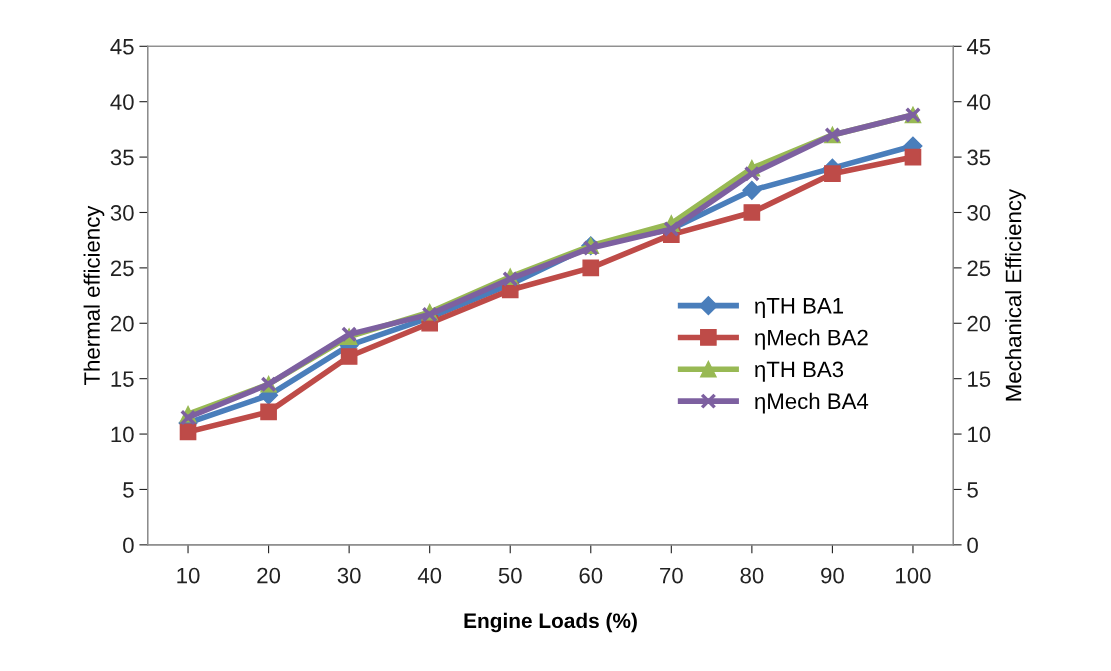  What do you see at coordinates (979, 323) in the screenshot?
I see `y2-tick-label: 20` at bounding box center [979, 323].